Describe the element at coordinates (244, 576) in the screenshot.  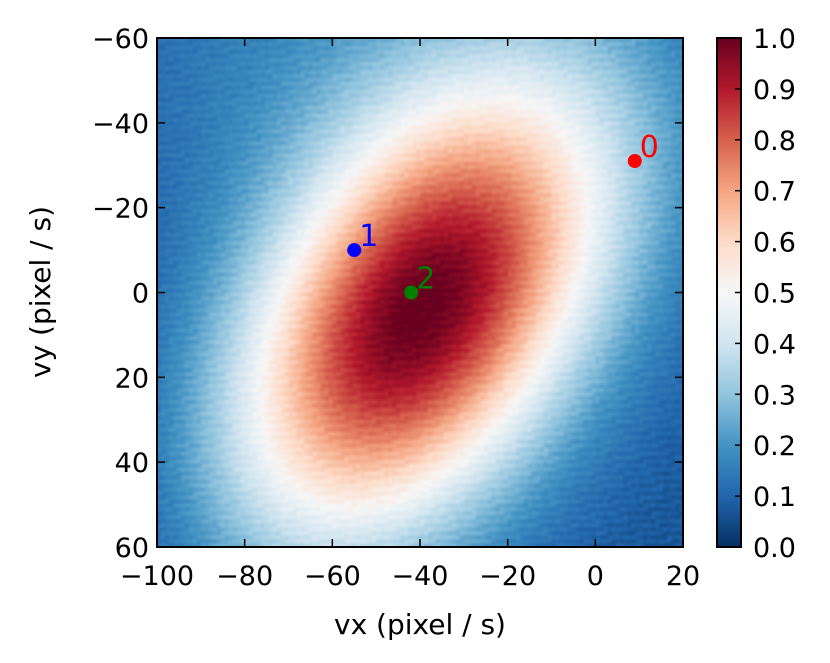
I see `x-tick-label: −80` at that location.